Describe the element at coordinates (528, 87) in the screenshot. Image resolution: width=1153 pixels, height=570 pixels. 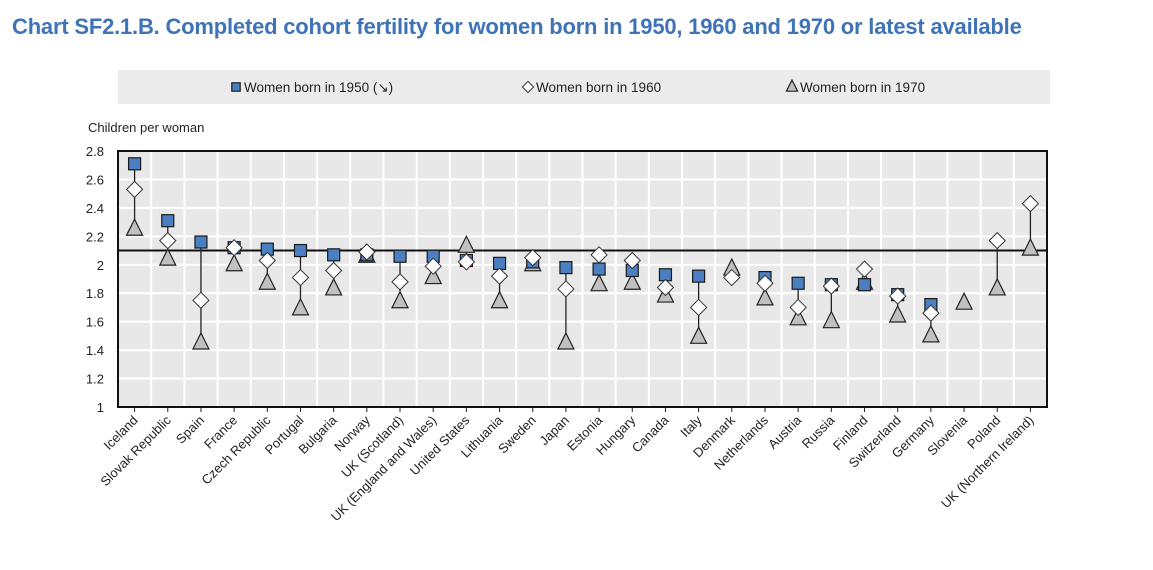
I see `legend-marker-diamond` at that location.